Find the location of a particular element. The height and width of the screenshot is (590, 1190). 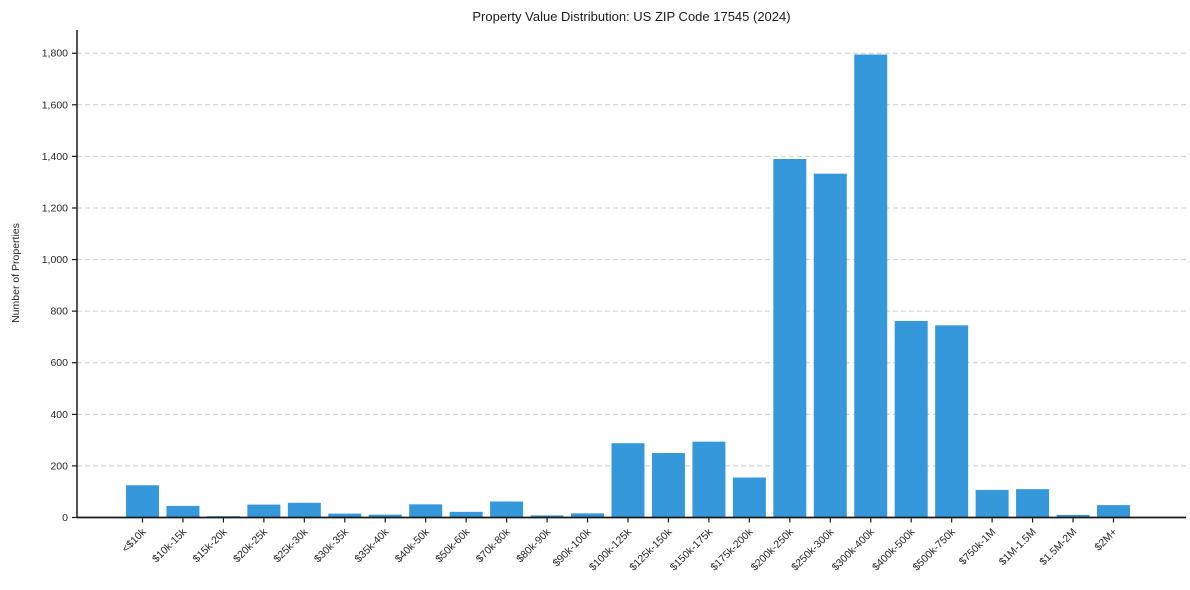

y-tick-label: 1,200 is located at coordinates (55, 208).